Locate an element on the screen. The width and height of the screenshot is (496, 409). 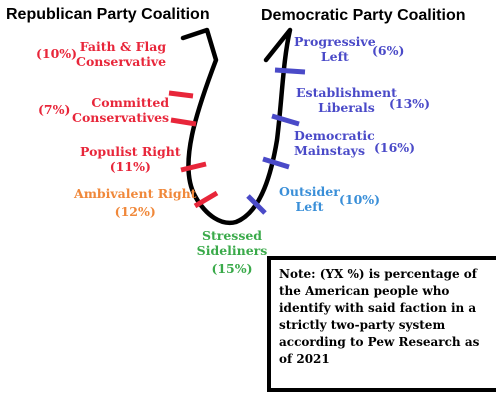
establishment-pct: (13%) is located at coordinates (410, 103).